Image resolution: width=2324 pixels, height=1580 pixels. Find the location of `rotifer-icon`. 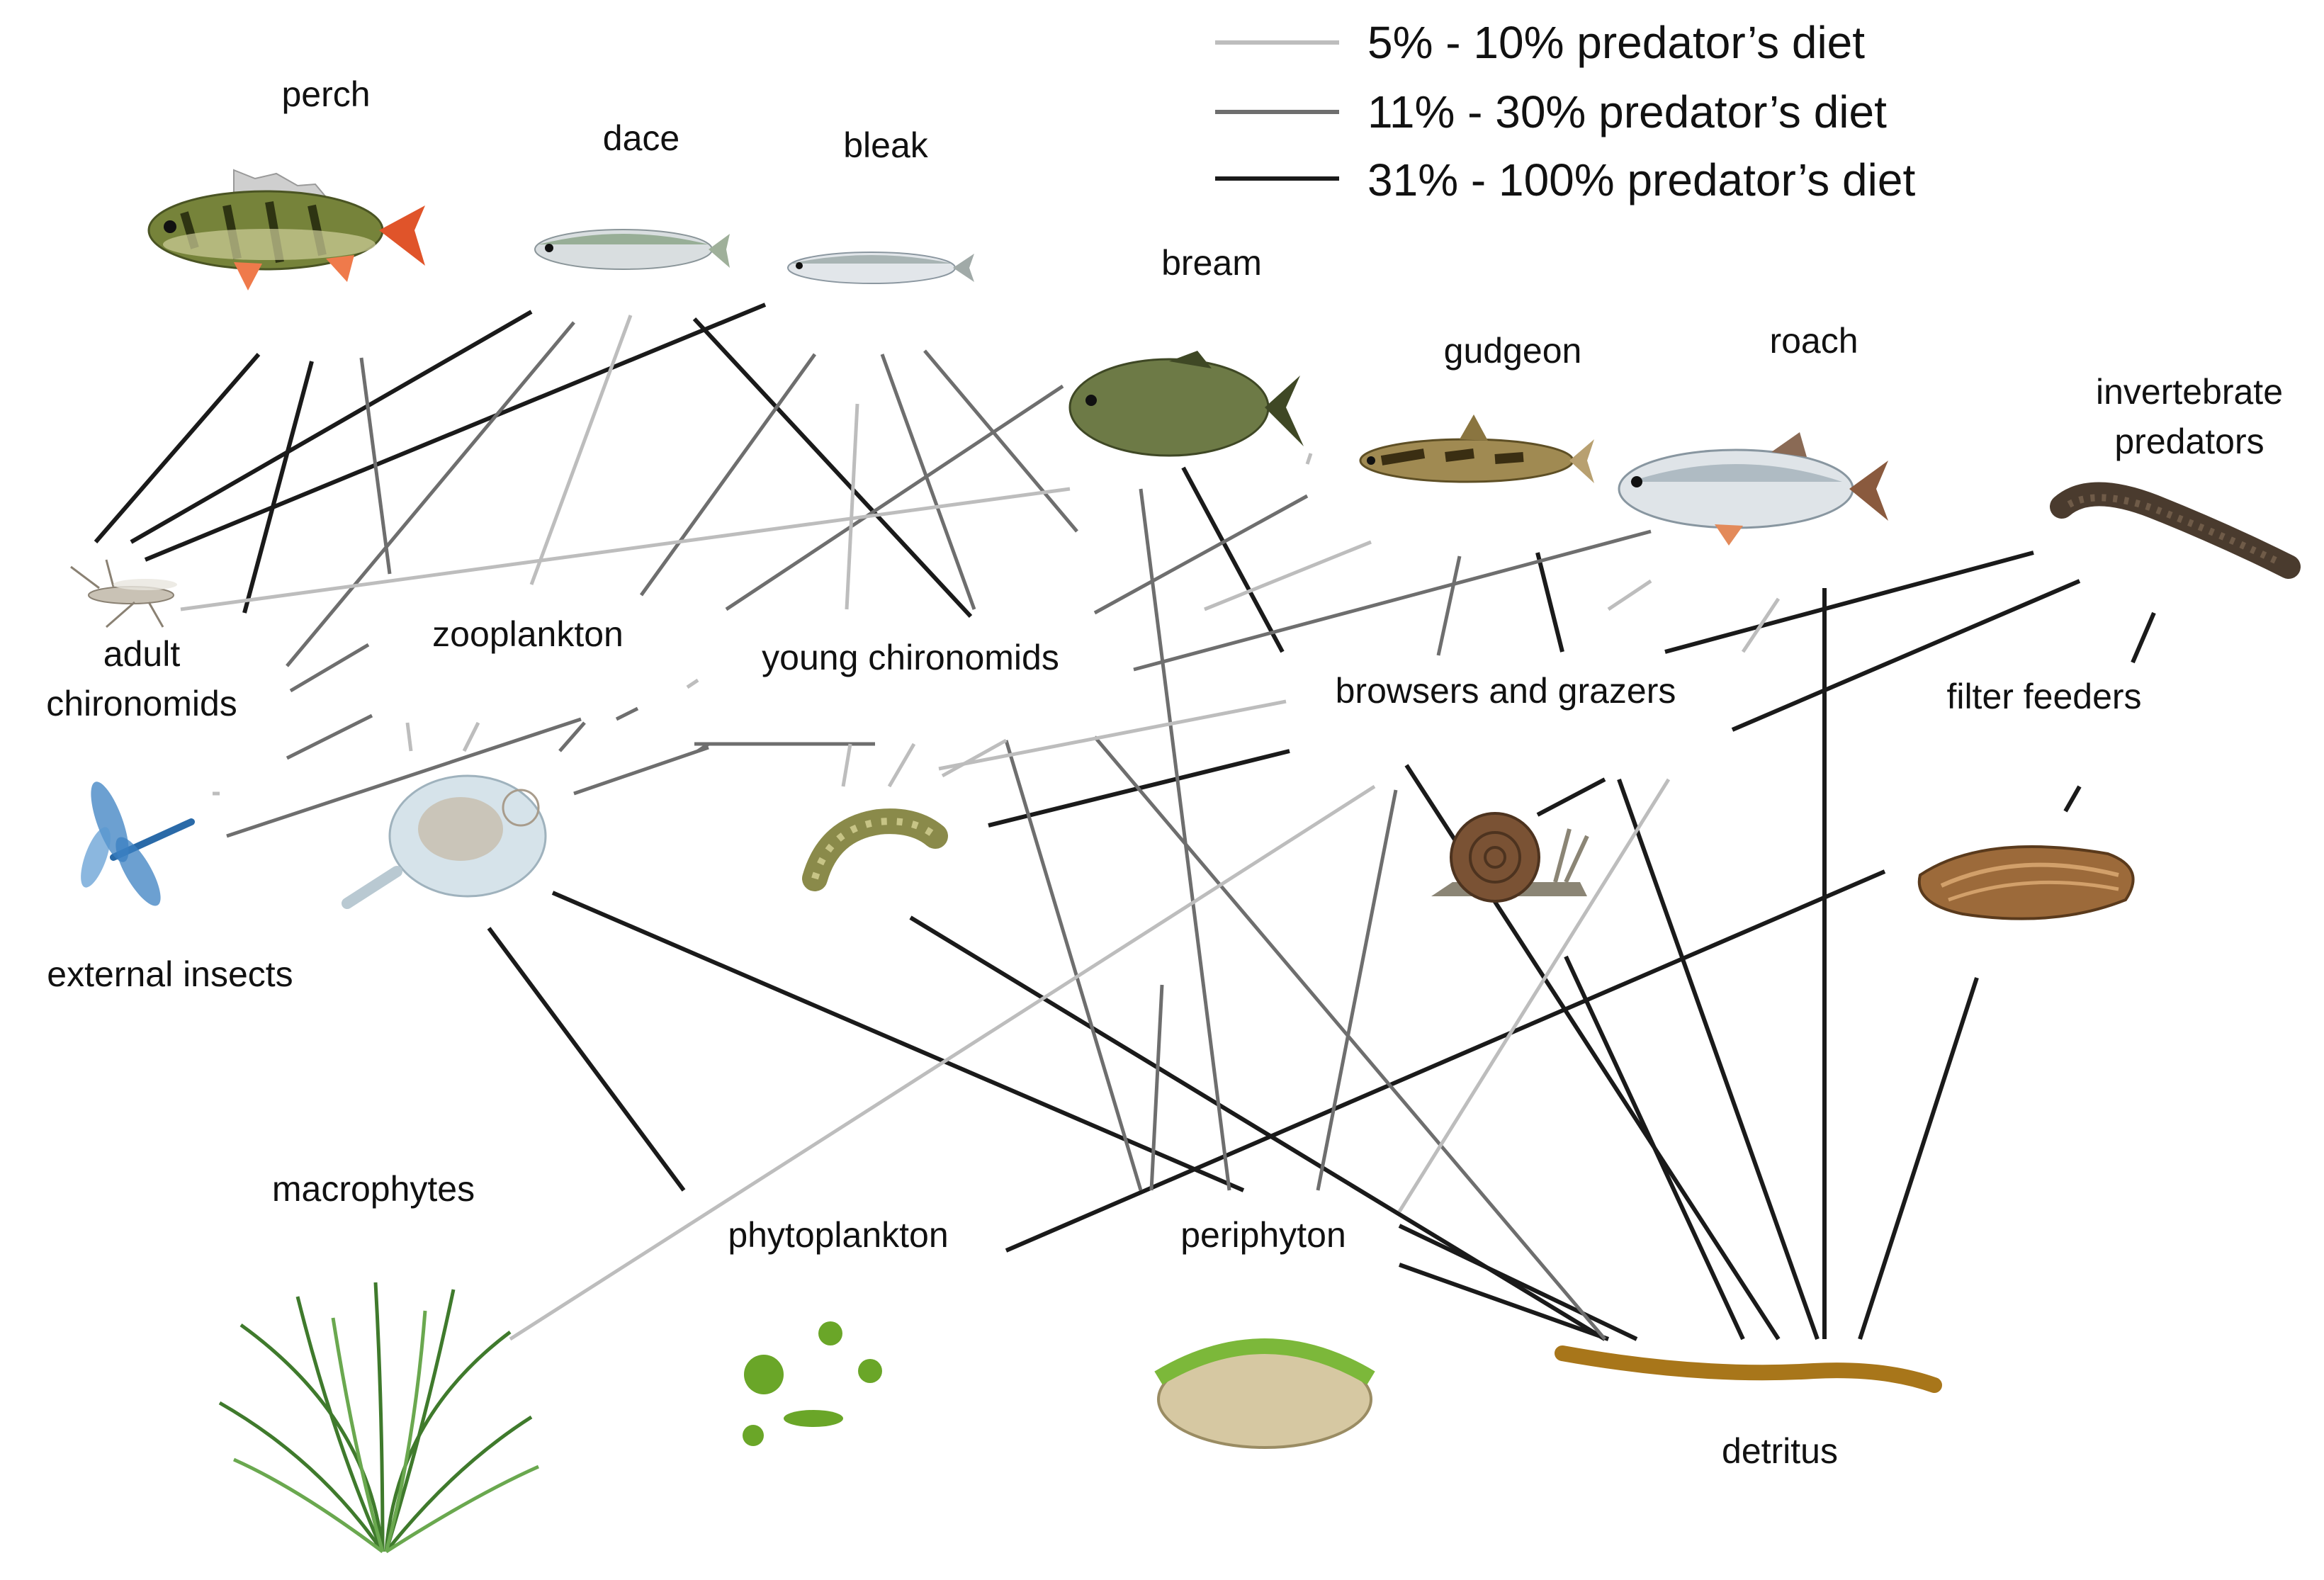

rotifer-icon is located at coordinates (444, 841).